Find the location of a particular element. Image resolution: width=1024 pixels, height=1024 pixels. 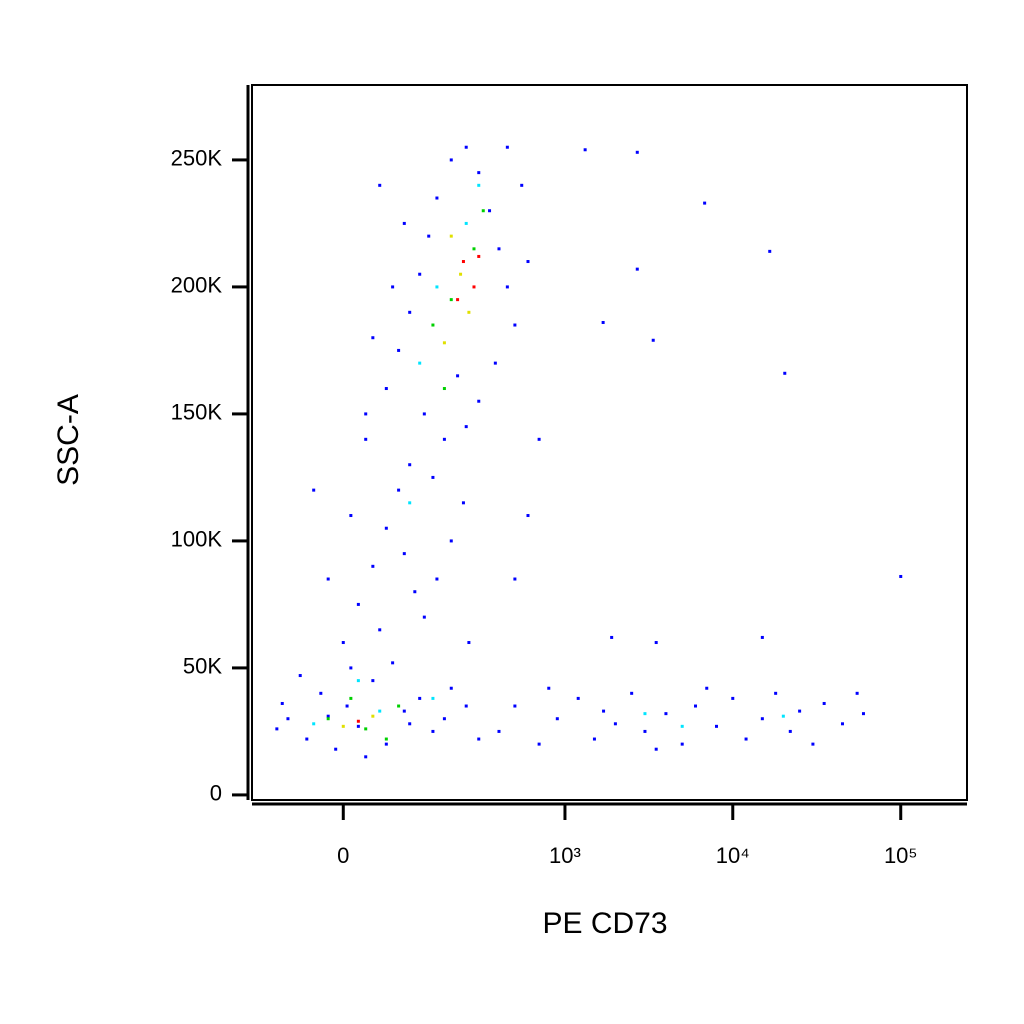

y-tick-label: 100K is located at coordinates (197, 539).